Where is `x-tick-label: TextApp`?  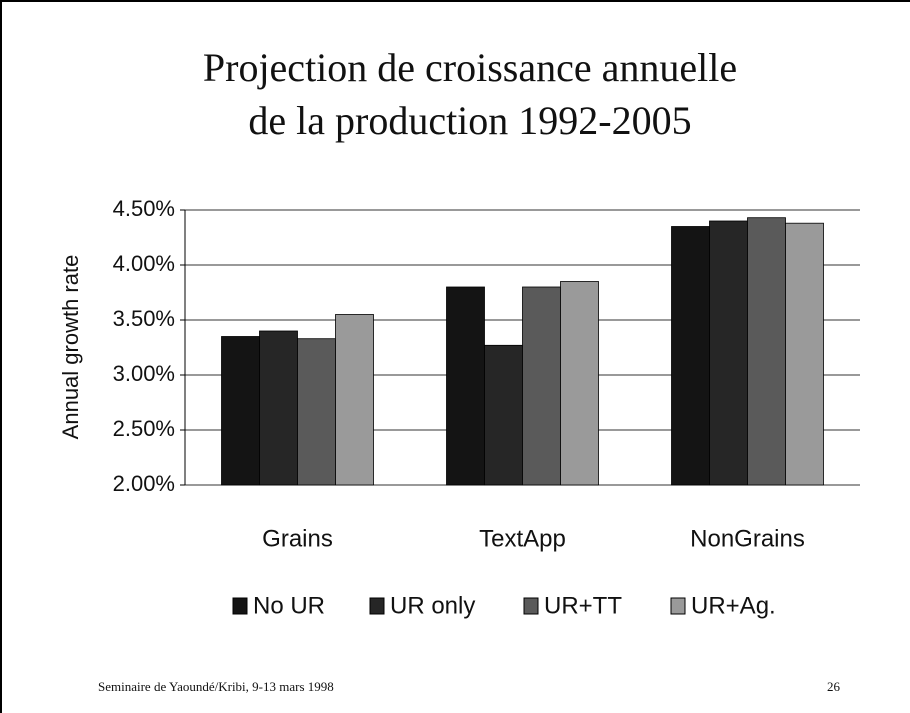
x-tick-label: TextApp is located at coordinates (522, 538).